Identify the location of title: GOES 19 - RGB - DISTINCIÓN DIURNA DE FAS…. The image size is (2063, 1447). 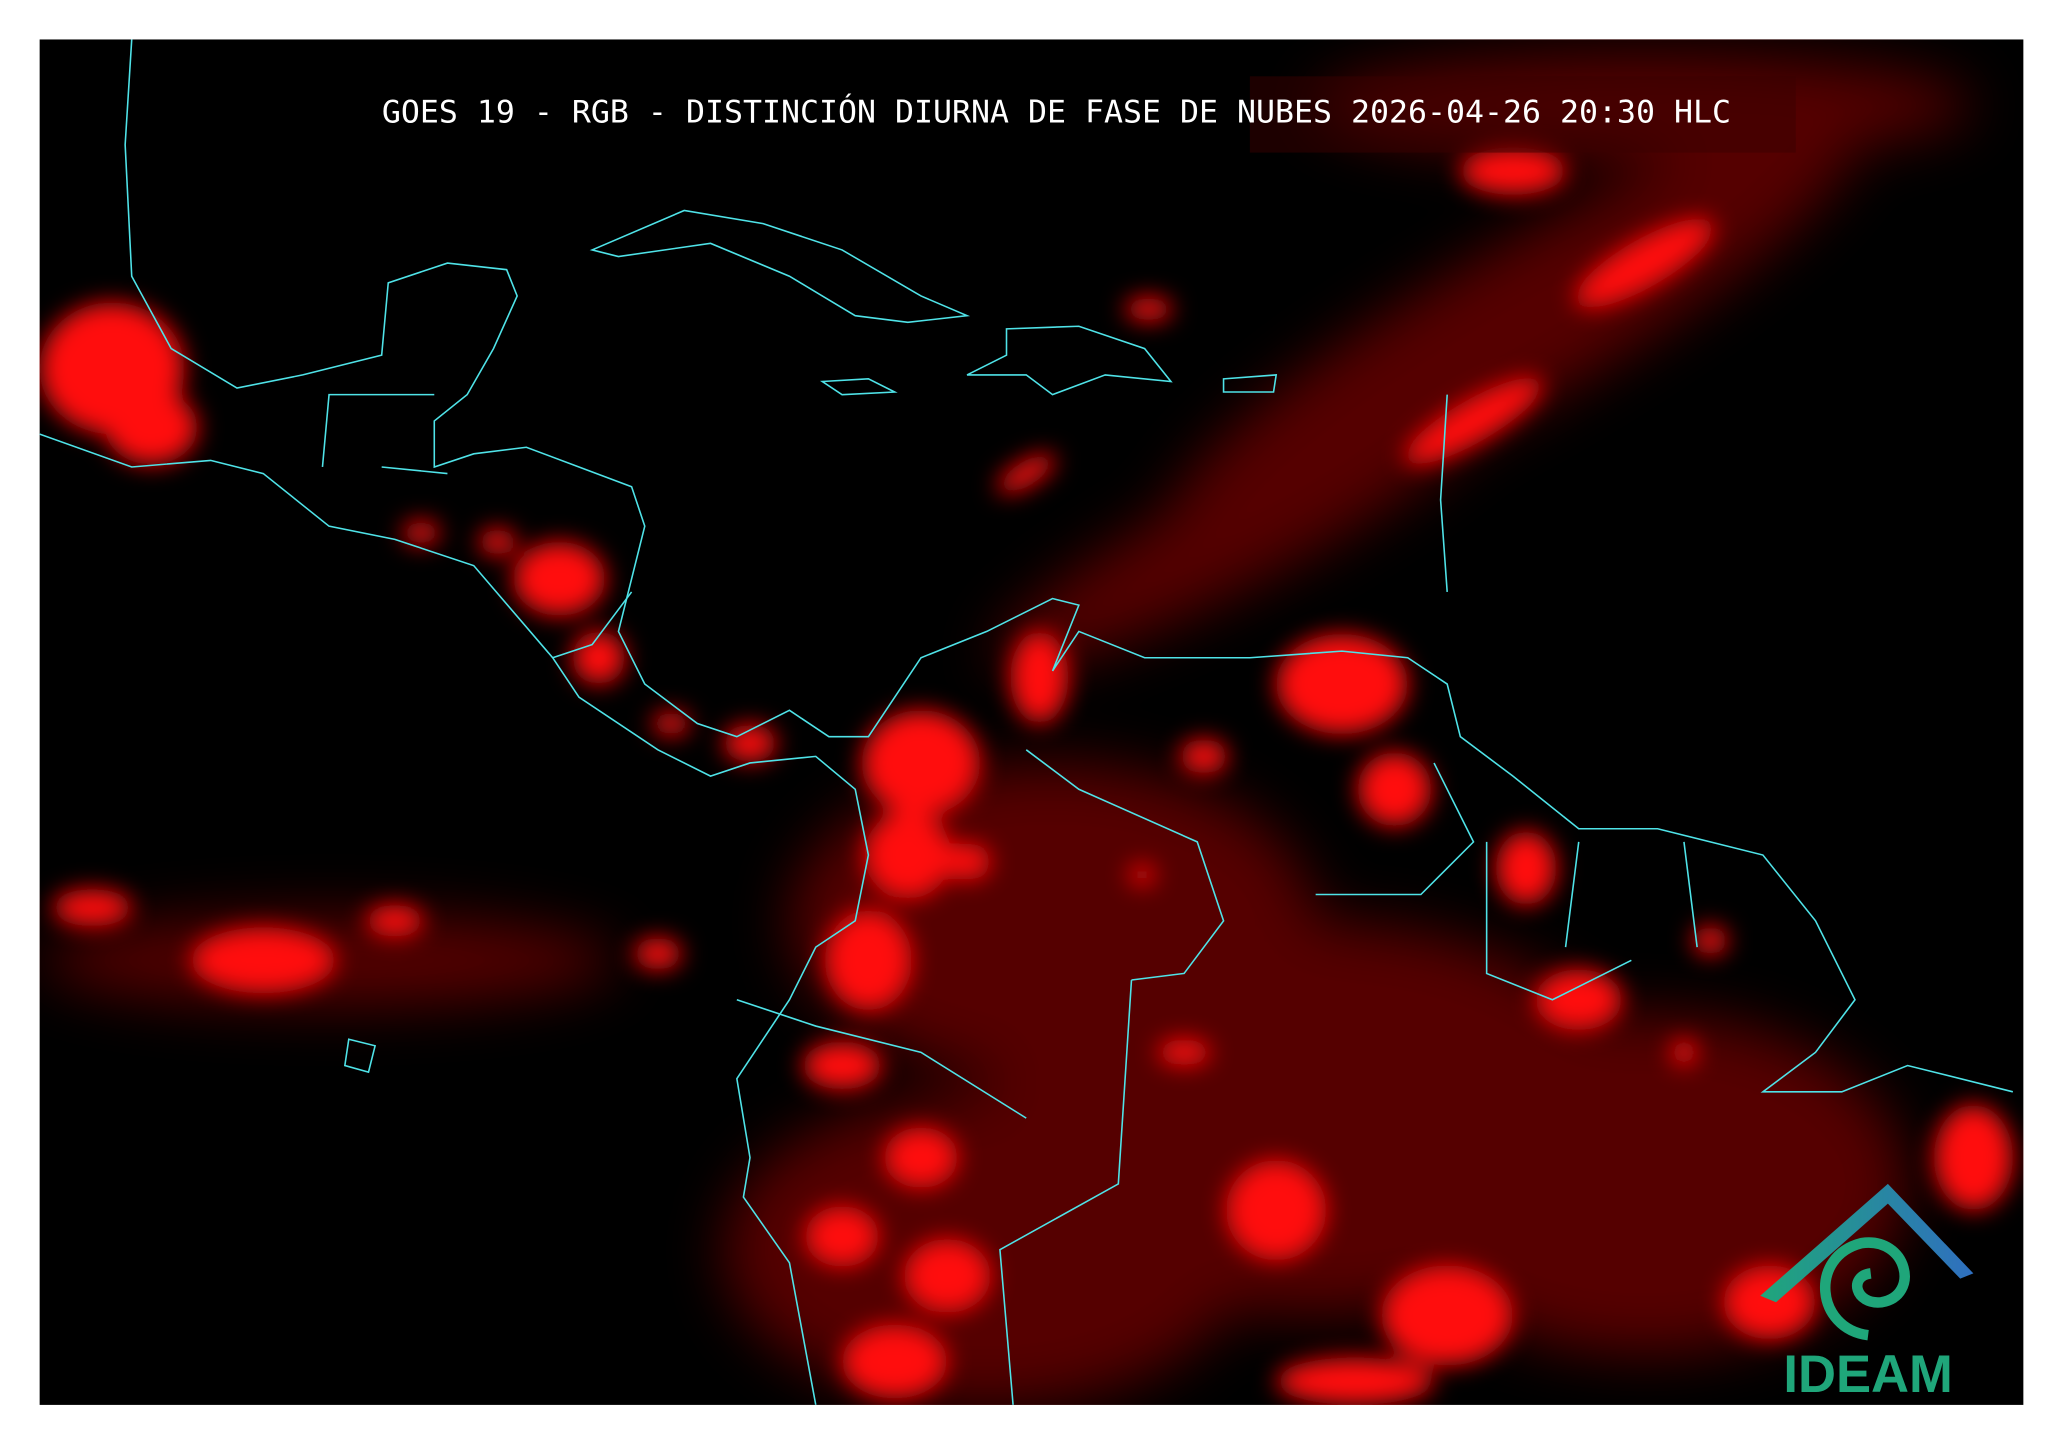
(1056, 110).